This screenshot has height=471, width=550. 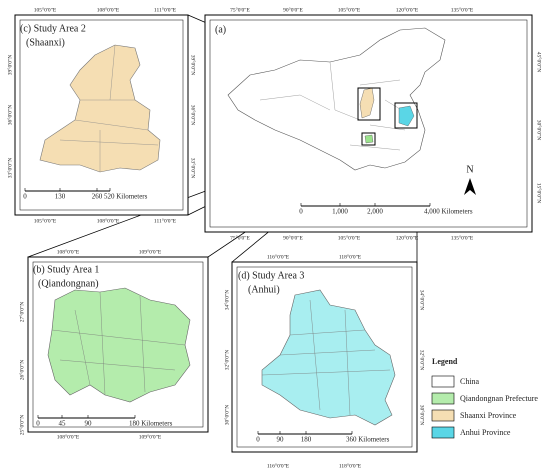 I want to click on scale-label: 180, so click(x=306, y=440).